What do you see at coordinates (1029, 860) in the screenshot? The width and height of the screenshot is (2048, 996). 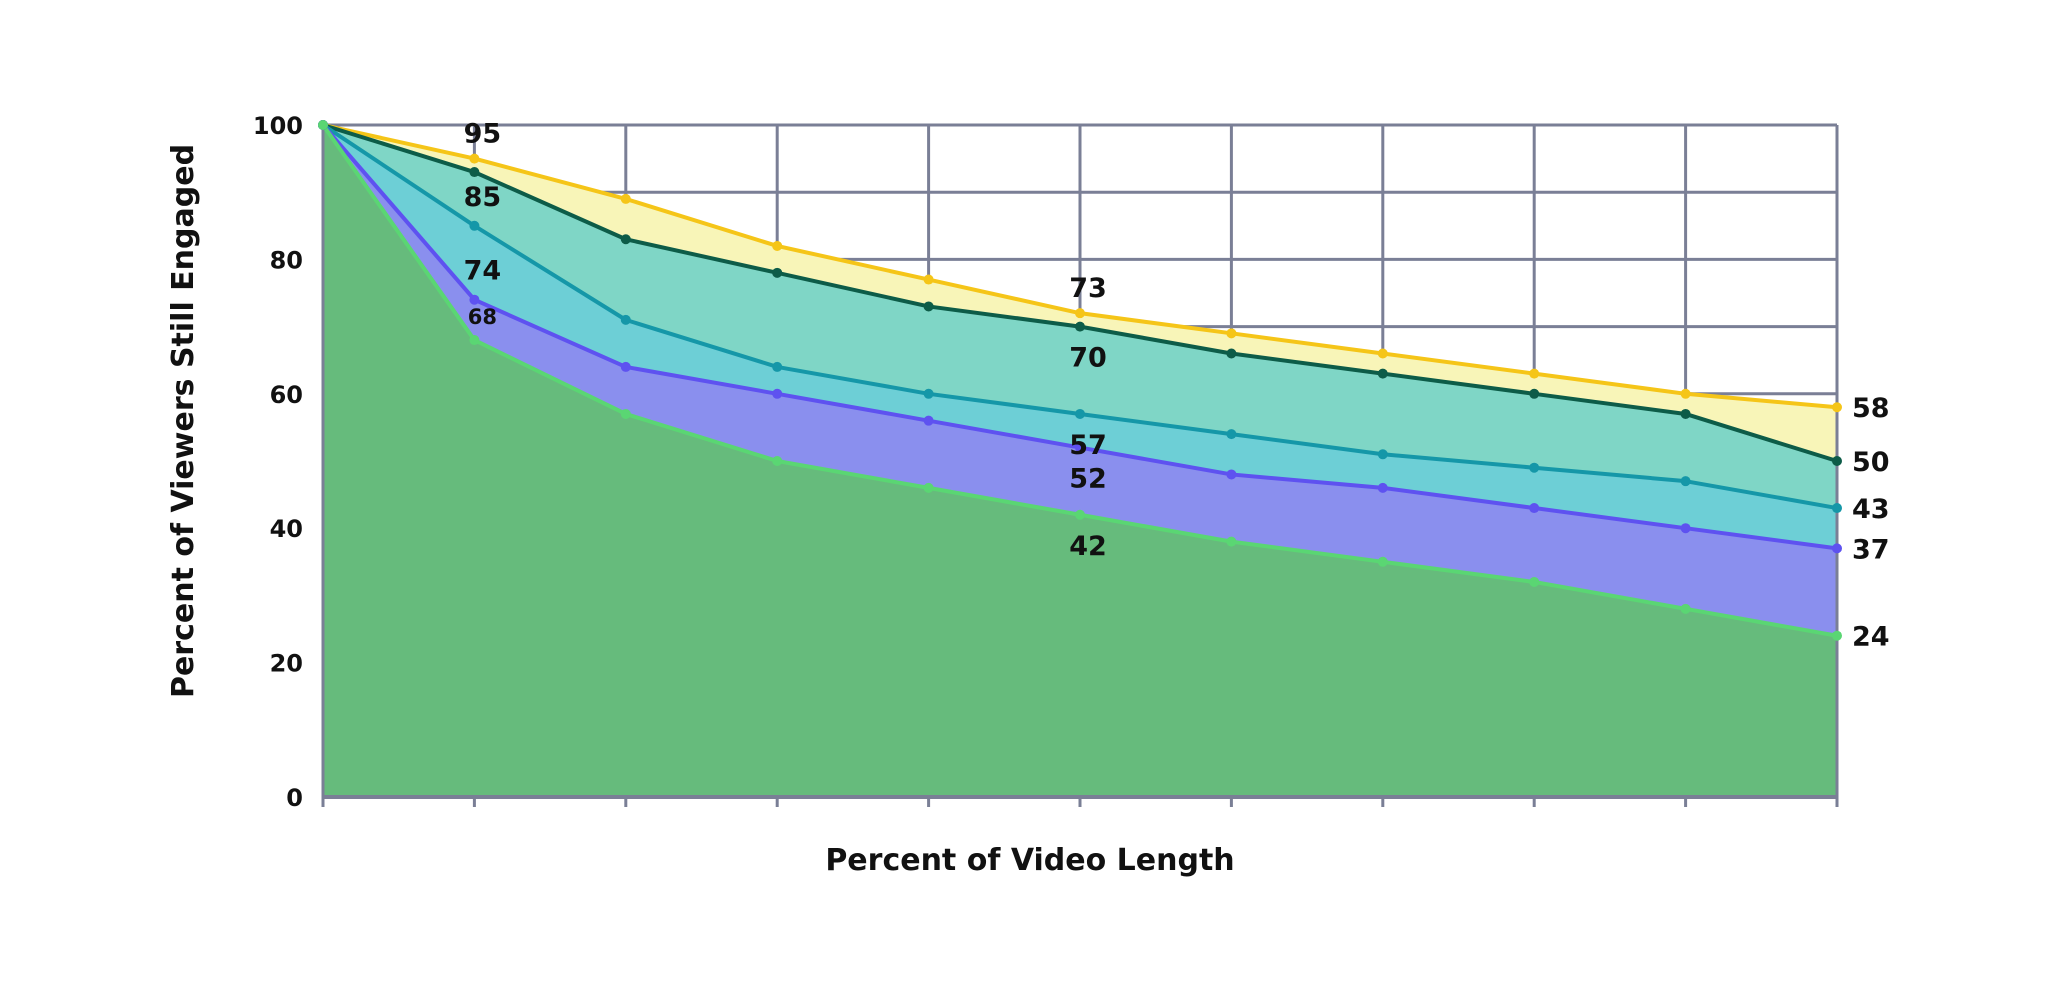 I see `x-axis-title: Percent of Video Length` at bounding box center [1029, 860].